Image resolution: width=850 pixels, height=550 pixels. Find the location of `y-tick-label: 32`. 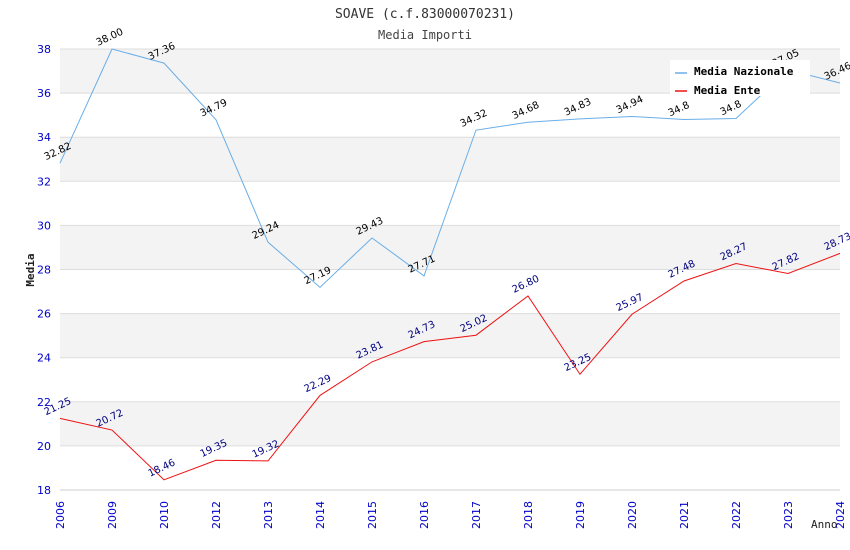

y-tick-label: 32 is located at coordinates (44, 181).